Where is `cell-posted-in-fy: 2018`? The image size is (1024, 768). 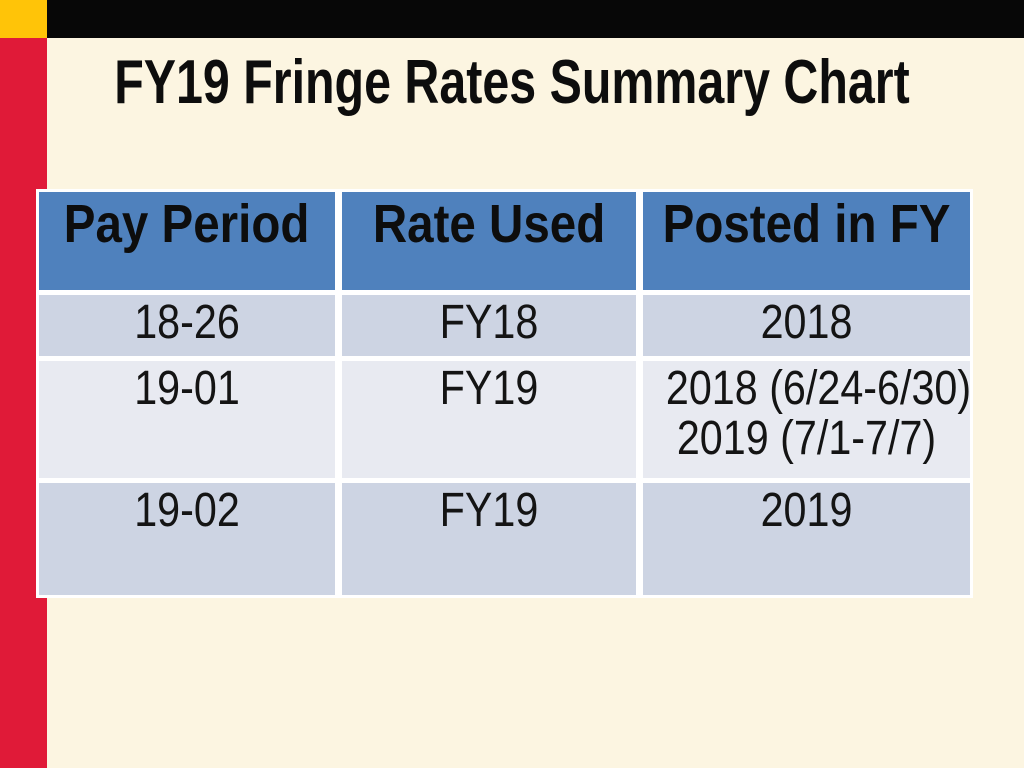 cell-posted-in-fy: 2018 is located at coordinates (806, 325).